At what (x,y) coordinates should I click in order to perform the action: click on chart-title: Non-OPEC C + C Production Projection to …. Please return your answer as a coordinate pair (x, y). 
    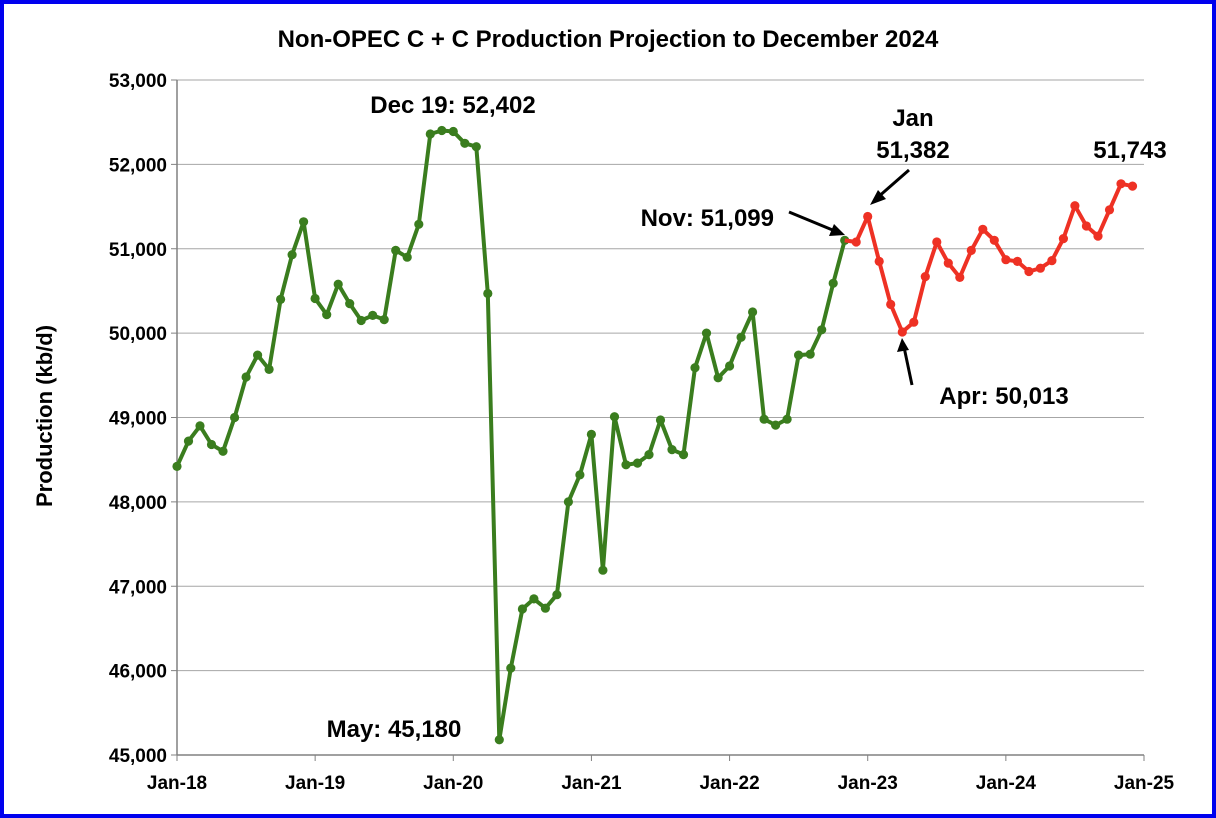
    Looking at the image, I should click on (608, 39).